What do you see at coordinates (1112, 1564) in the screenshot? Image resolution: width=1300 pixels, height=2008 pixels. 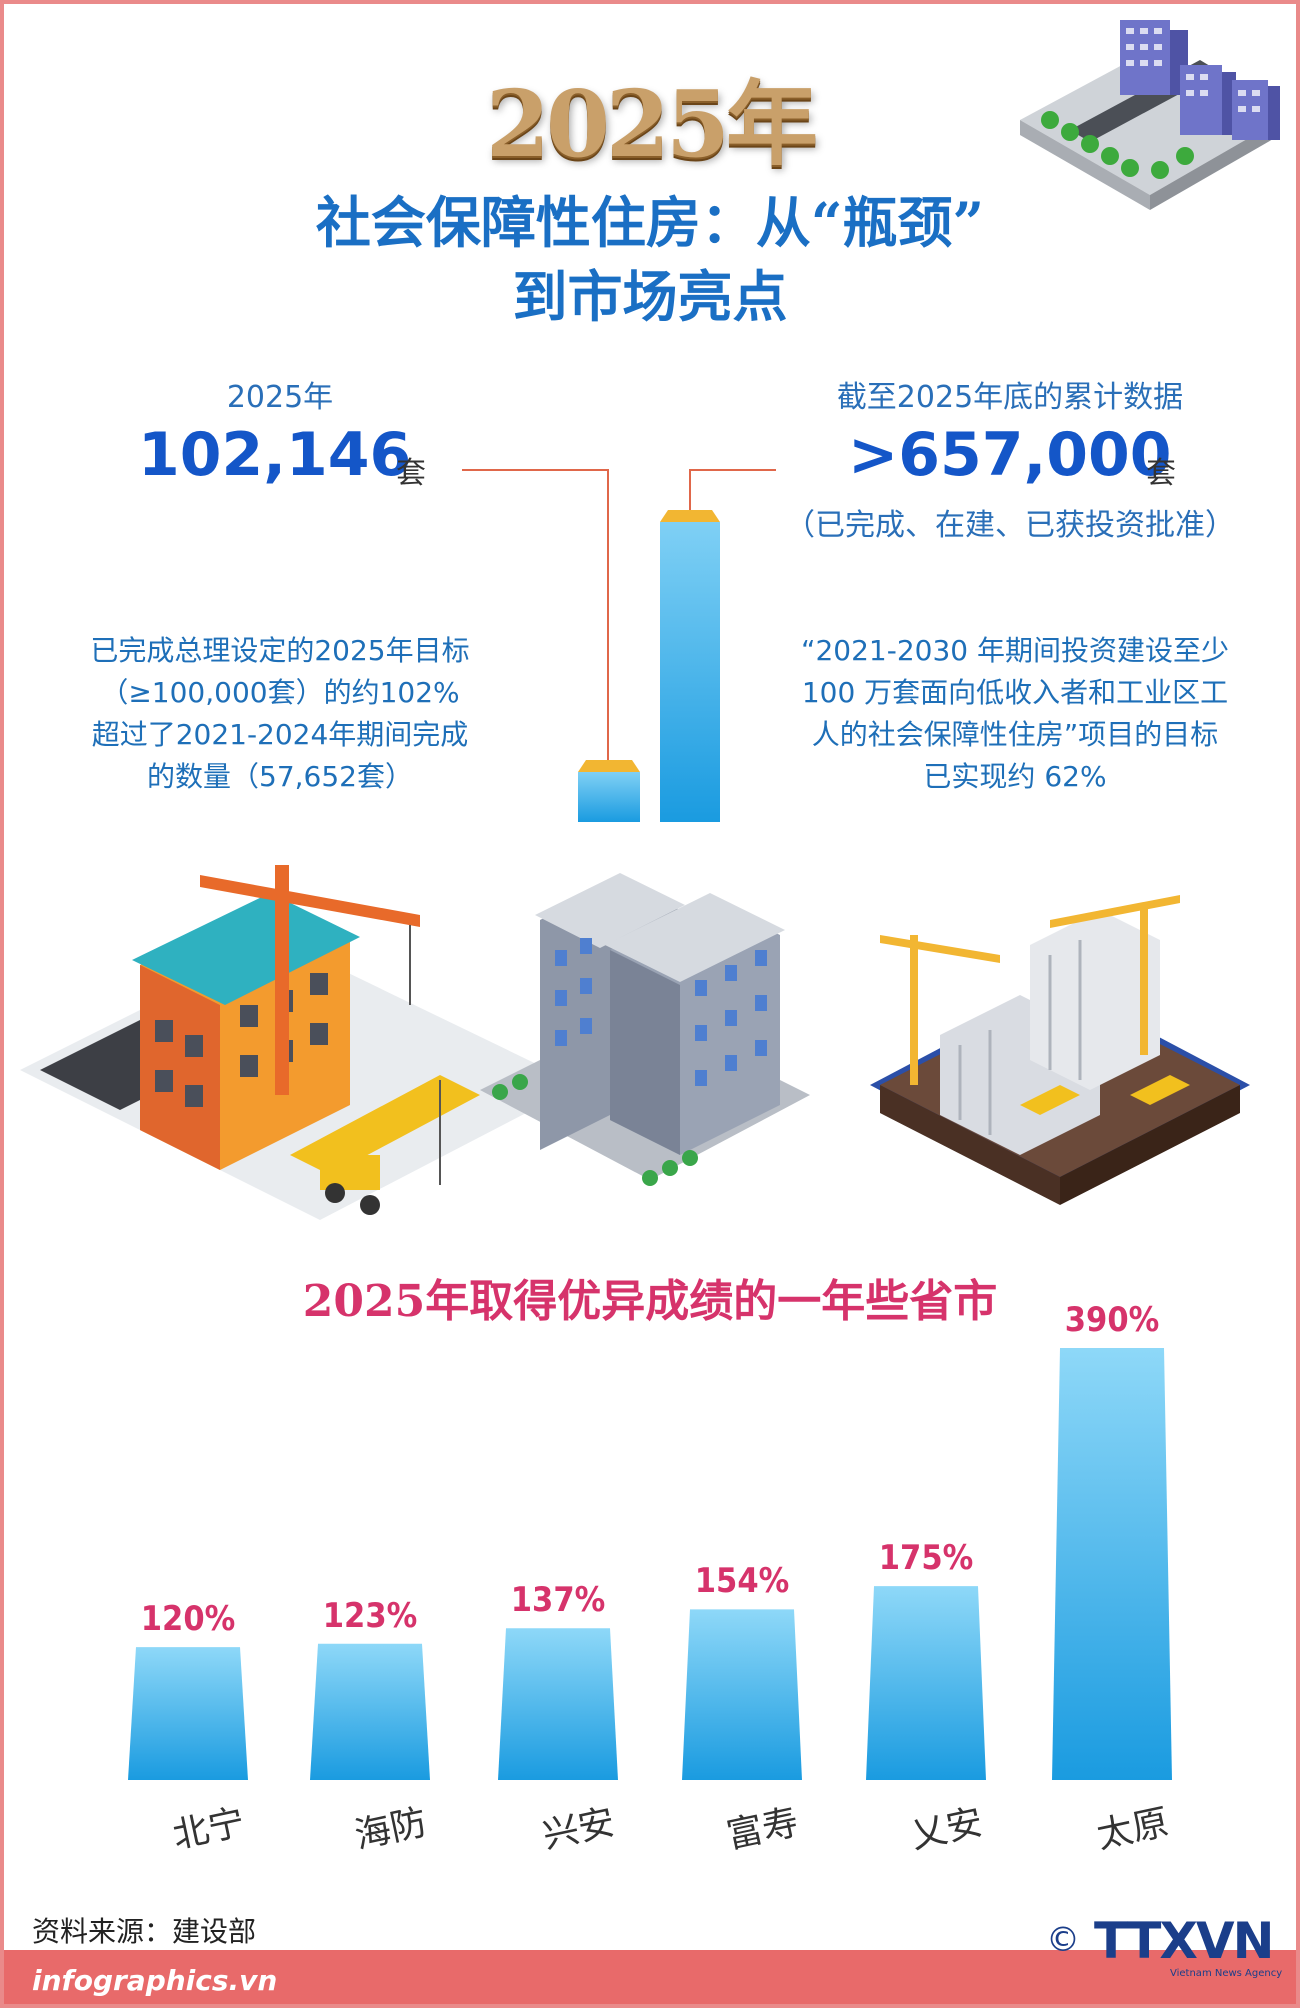 I see `bar-太原` at bounding box center [1112, 1564].